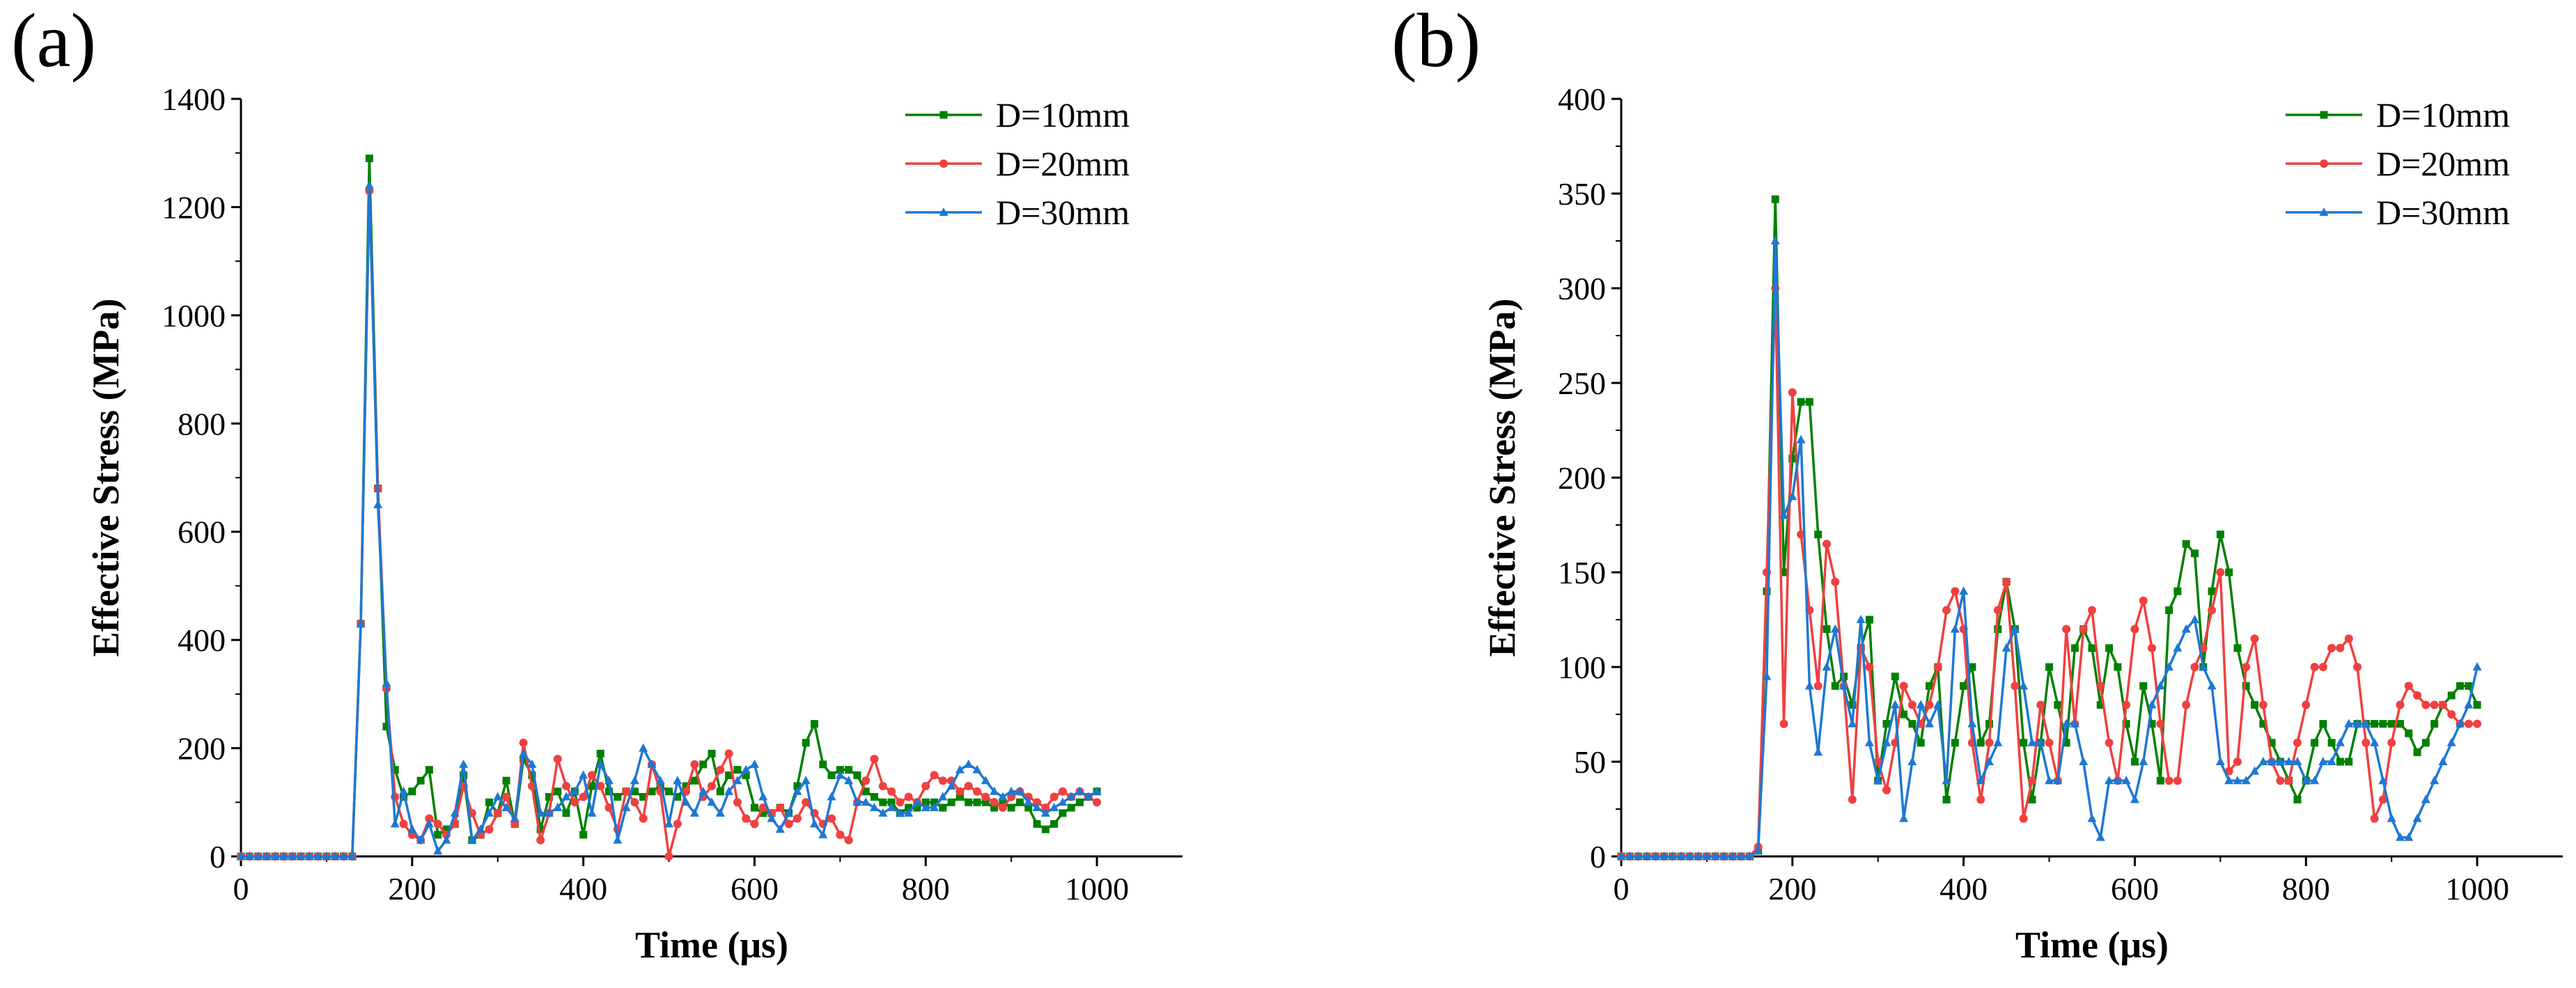  I want to click on y-axis-title: Effective Stress (MPa), so click(1502, 478).